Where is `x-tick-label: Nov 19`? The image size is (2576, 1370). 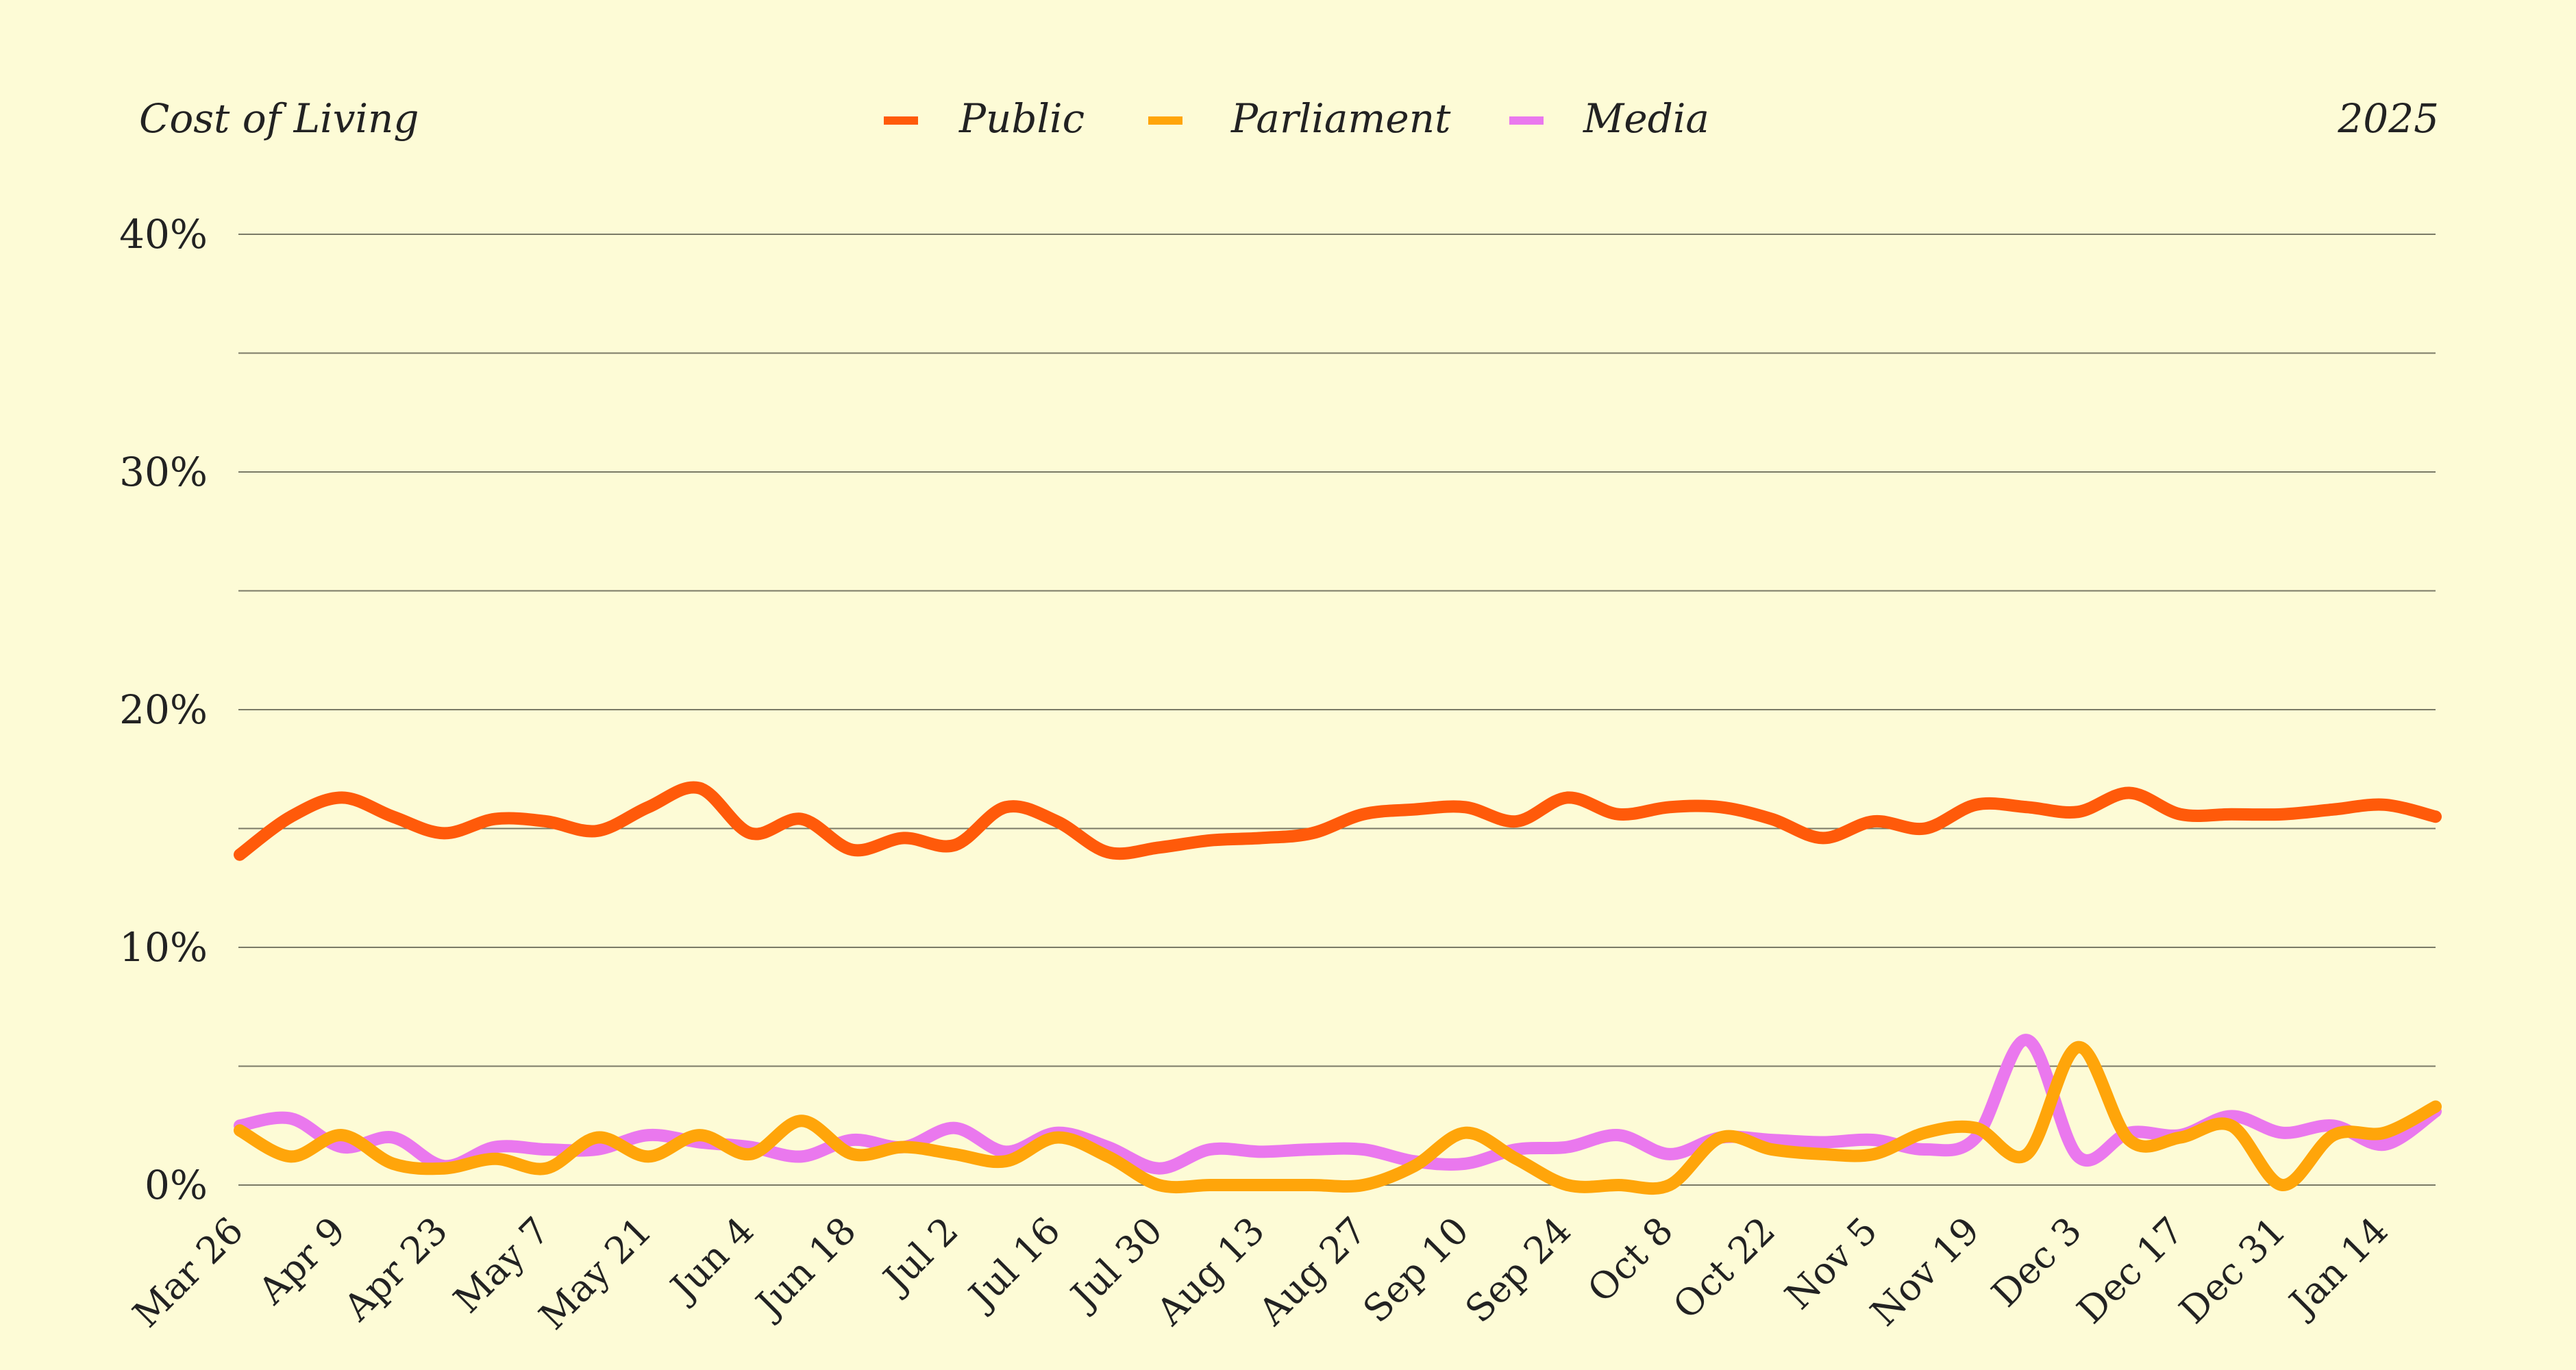 x-tick-label: Nov 19 is located at coordinates (1924, 1272).